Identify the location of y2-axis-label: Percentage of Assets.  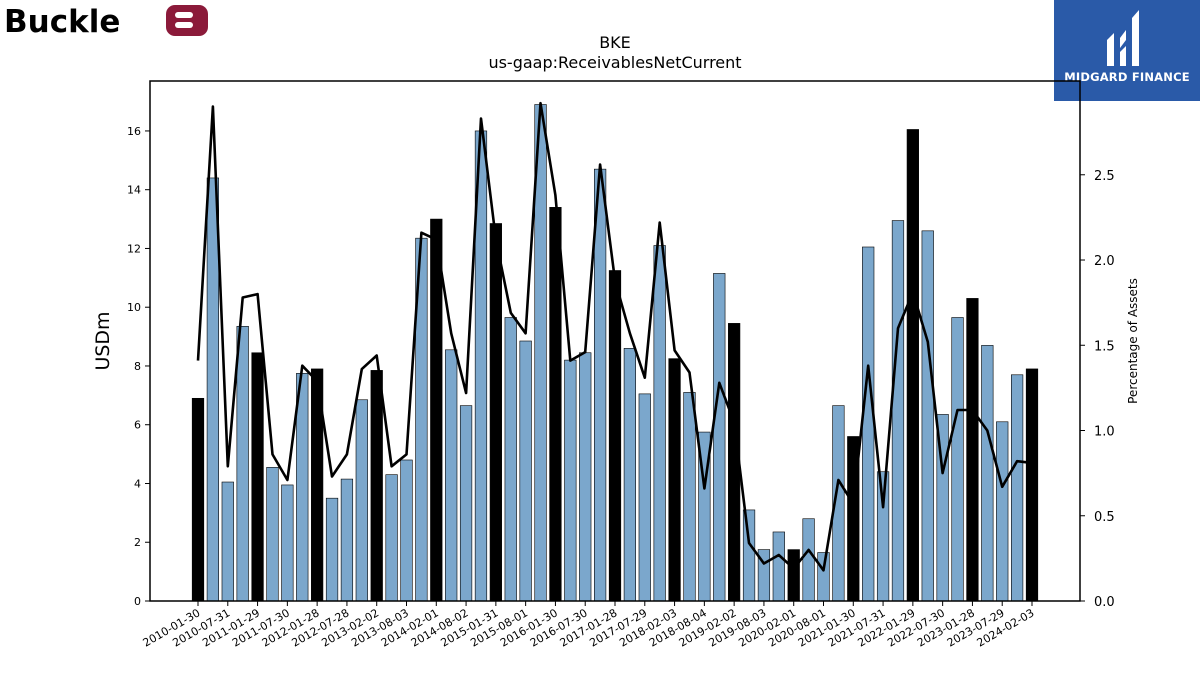
(1133, 341).